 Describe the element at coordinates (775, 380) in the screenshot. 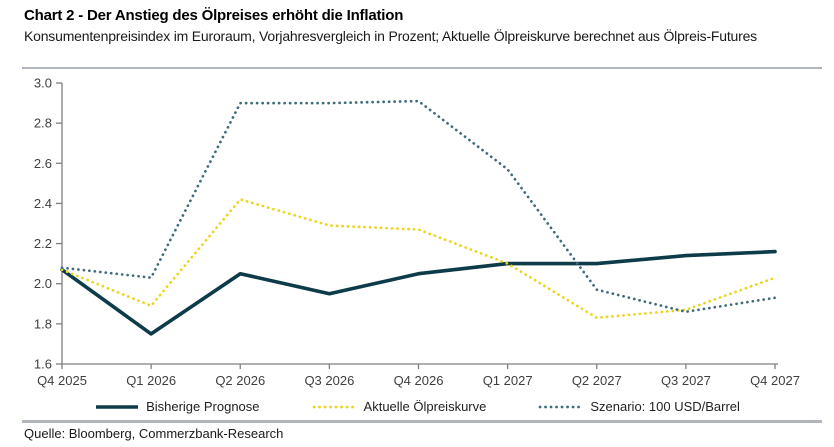

I see `x-tick-label: Q4 2027` at that location.